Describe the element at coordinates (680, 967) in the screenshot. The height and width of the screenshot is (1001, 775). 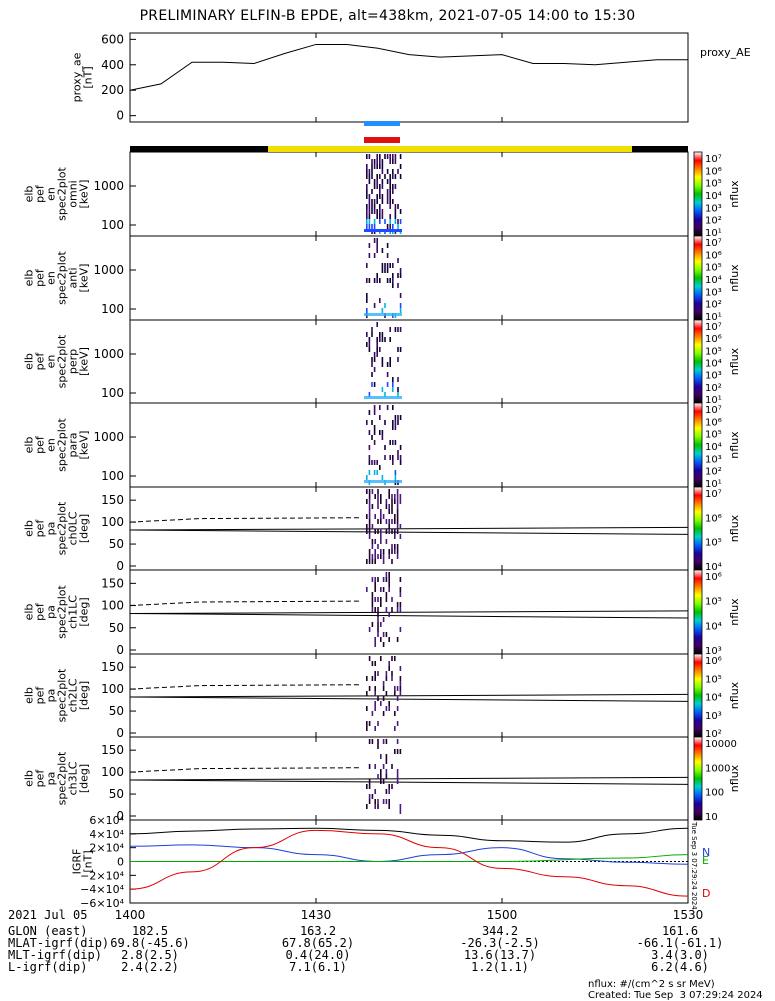
I see `ephem-value: 6.2(4.6)` at that location.